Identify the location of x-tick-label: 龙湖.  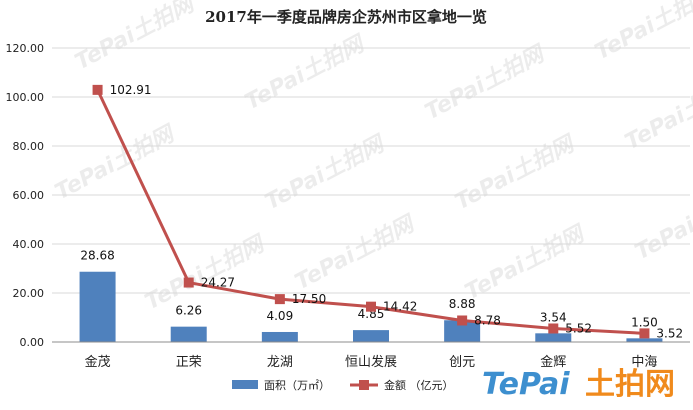
(280, 362).